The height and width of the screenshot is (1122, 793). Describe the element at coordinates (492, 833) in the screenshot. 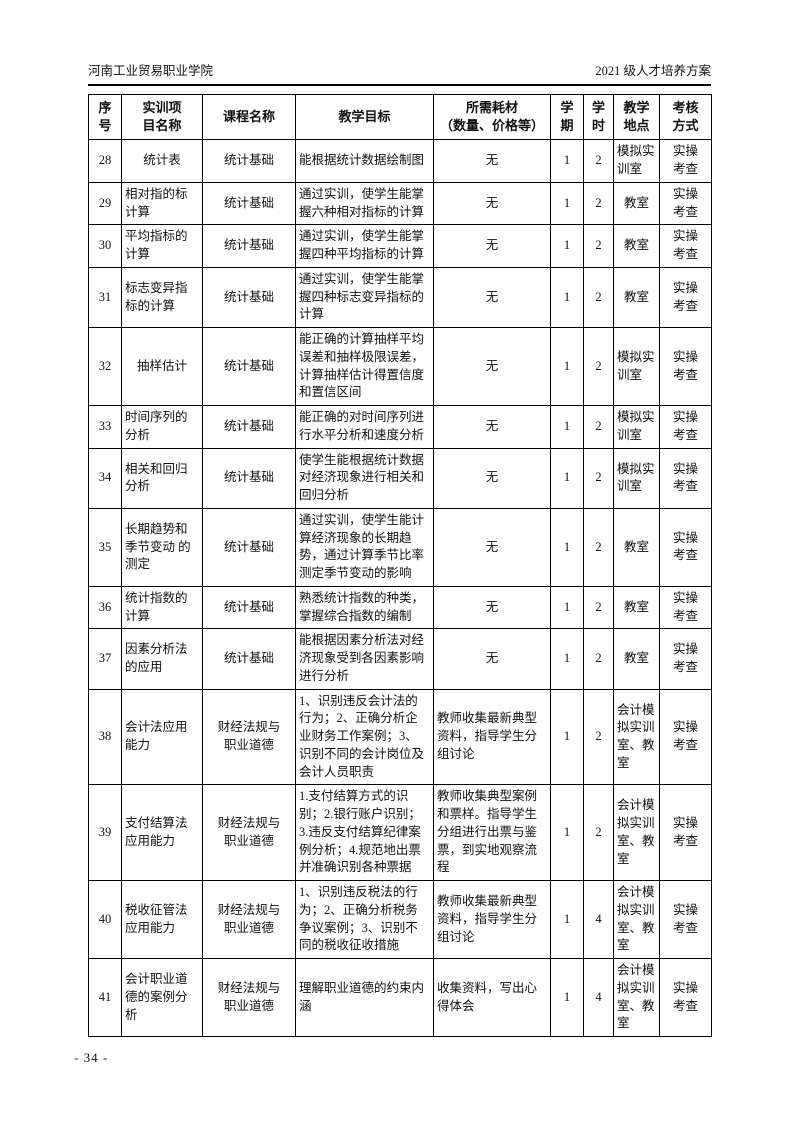

I see `cell-materials: 教师收集典型案例和票样。指导学生分组进行出票与鉴票，到实地观察流程` at that location.